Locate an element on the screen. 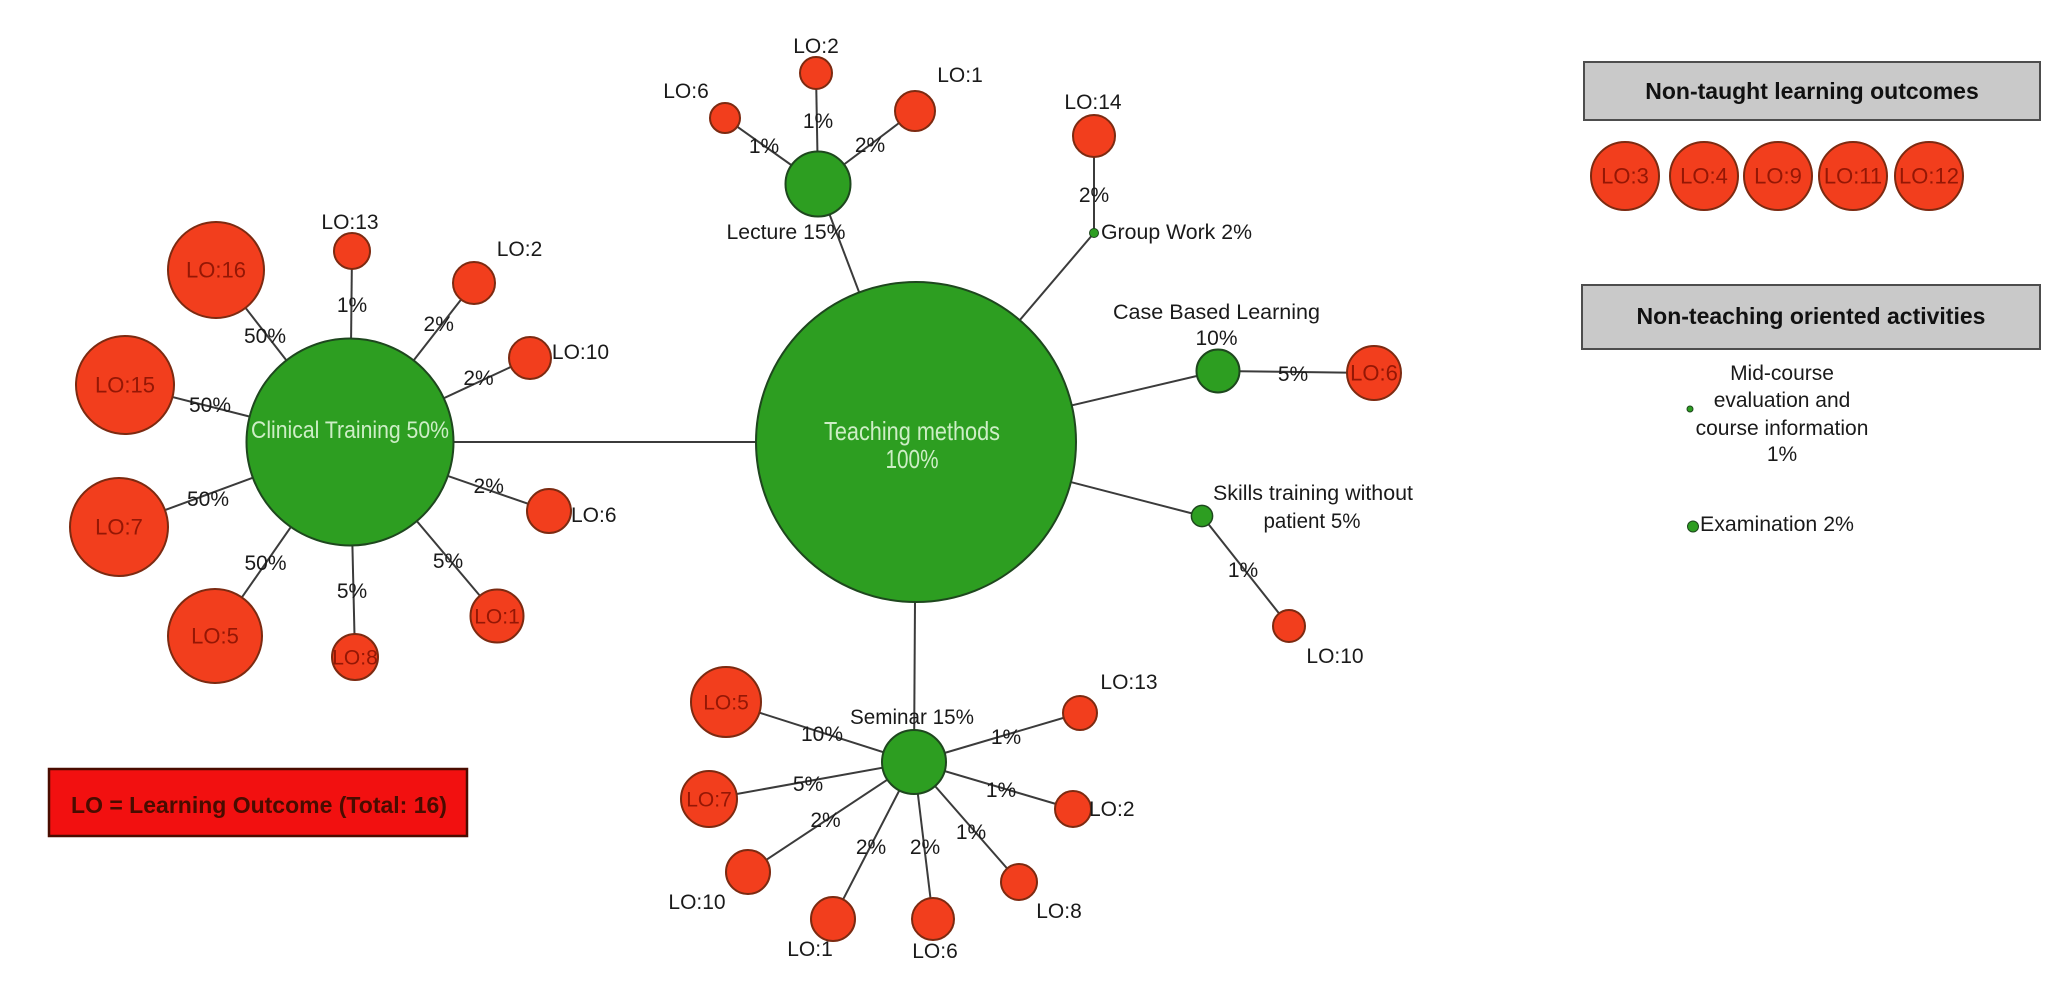 The width and height of the screenshot is (2059, 1001). svg-text: LO:3 is located at coordinates (1625, 176).